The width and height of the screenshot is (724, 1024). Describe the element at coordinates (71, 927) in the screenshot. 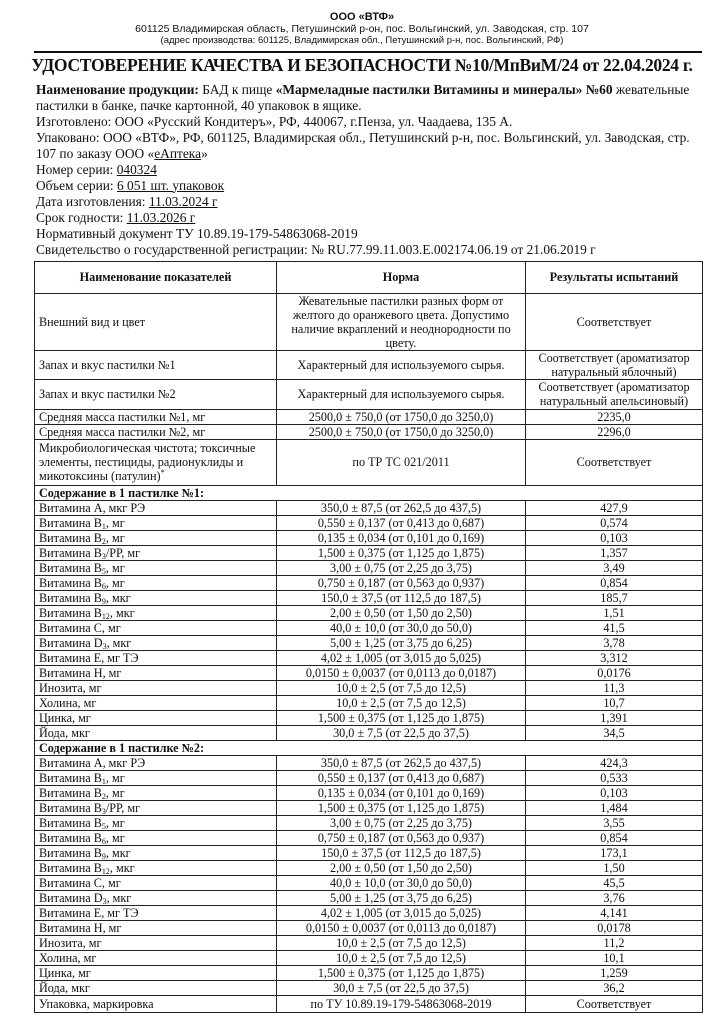

I see `nutrient-name: Витамина Н` at that location.